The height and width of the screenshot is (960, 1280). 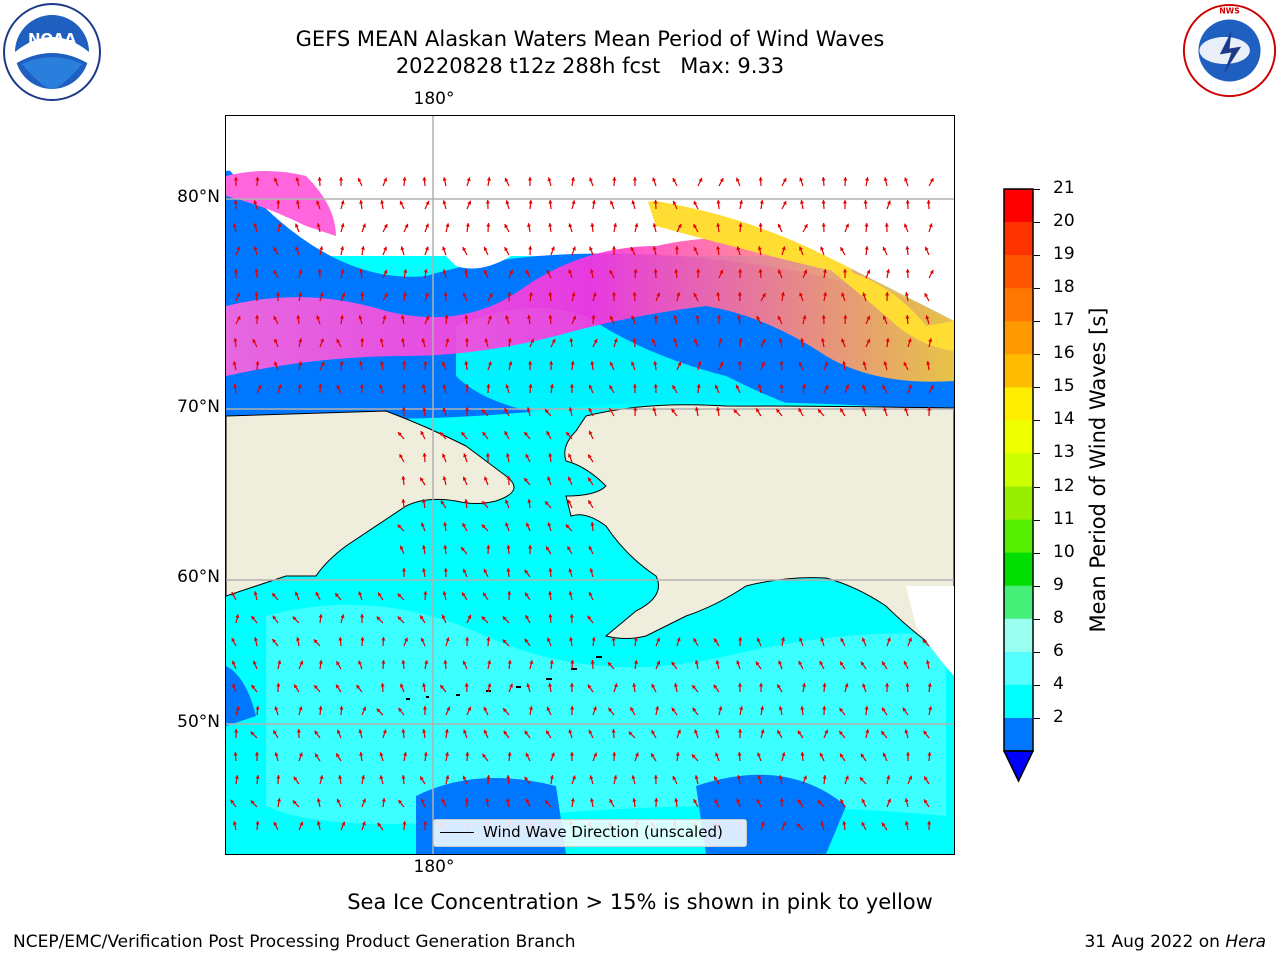 I want to click on colorbar-label: Mean Period of Wind Waves [s], so click(x=1098, y=470).